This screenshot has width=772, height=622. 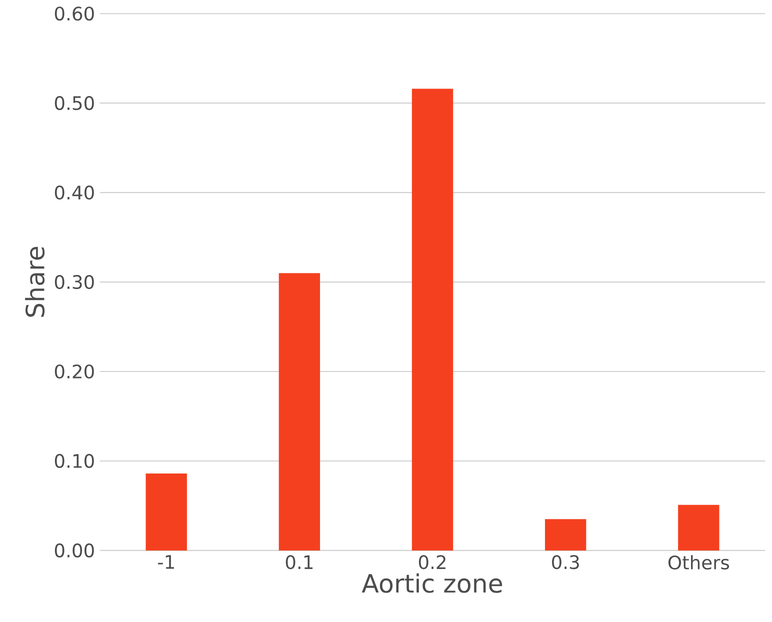 I want to click on x-tick-label: 0.3, so click(x=565, y=562).